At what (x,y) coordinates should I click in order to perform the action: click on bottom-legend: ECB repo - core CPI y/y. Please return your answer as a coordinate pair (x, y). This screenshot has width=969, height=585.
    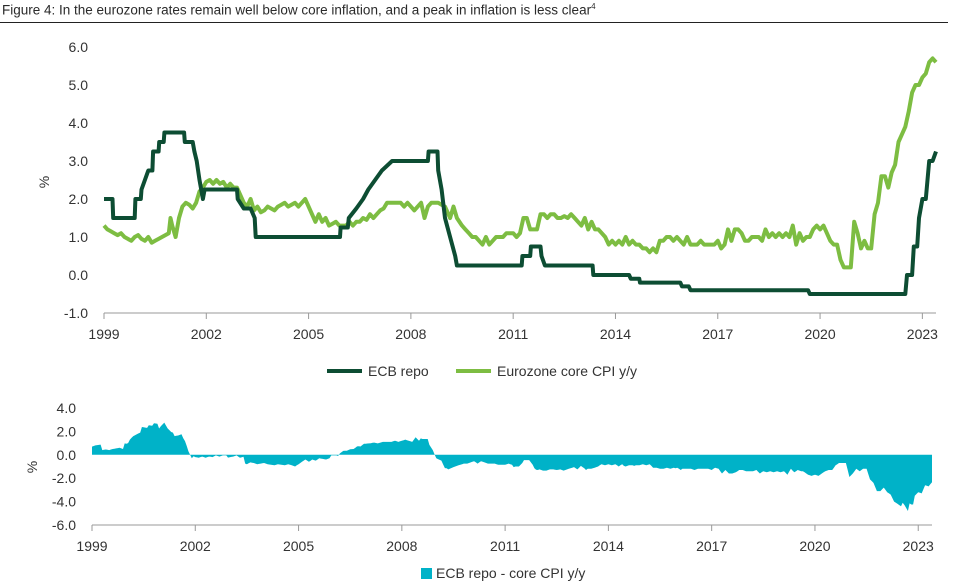
    Looking at the image, I should click on (503, 573).